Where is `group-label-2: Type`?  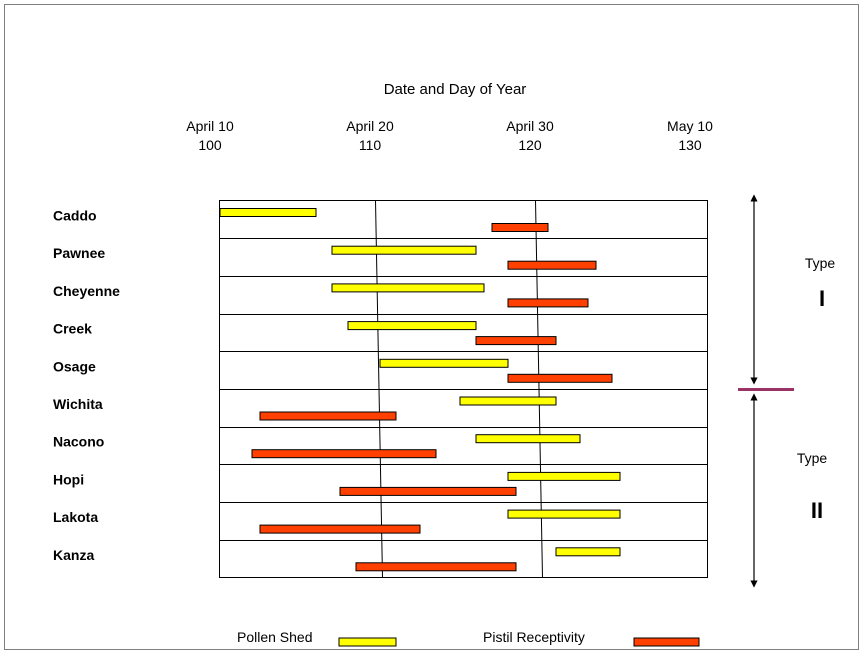 group-label-2: Type is located at coordinates (812, 458).